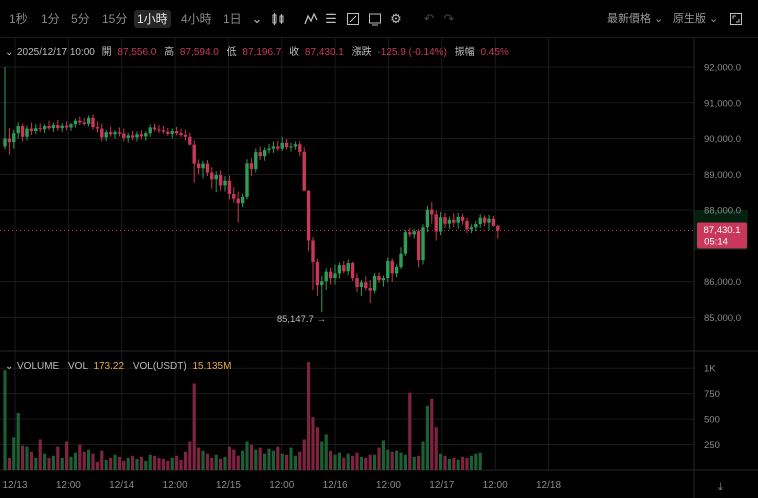 This screenshot has height=498, width=758. What do you see at coordinates (232, 19) in the screenshot?
I see `timeframe-6: 1日` at bounding box center [232, 19].